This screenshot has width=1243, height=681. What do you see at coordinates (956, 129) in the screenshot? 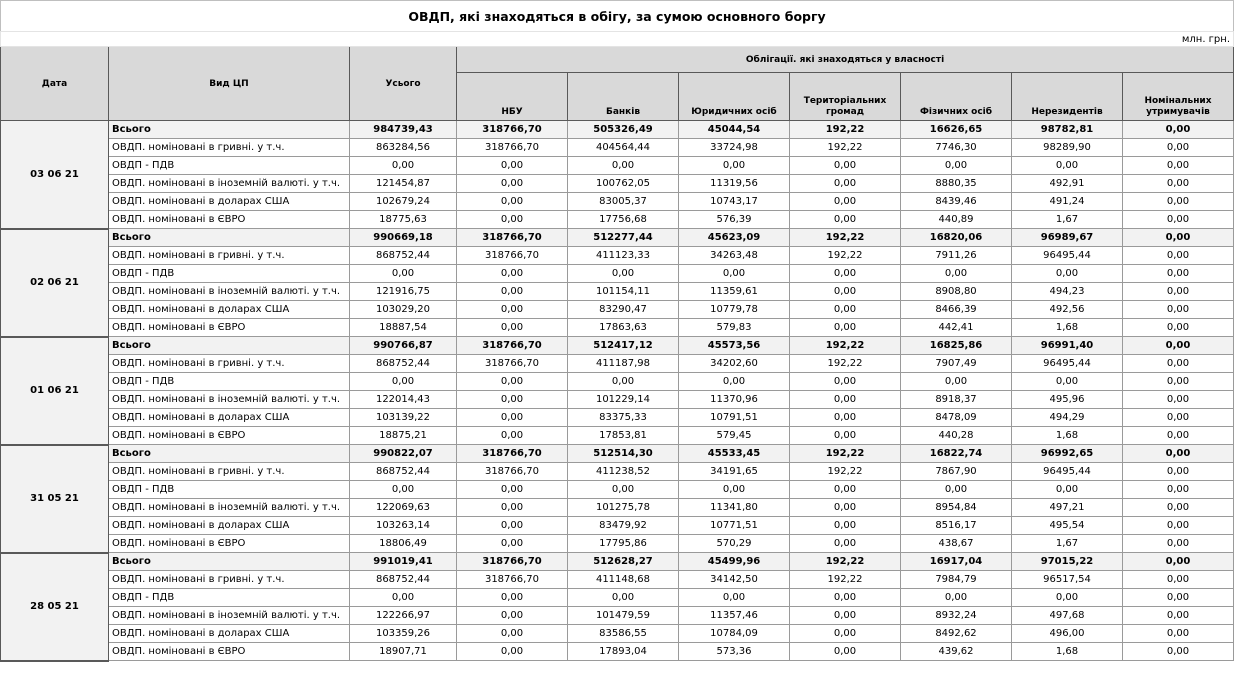
I see `value-cell: 16626,65` at bounding box center [956, 129].